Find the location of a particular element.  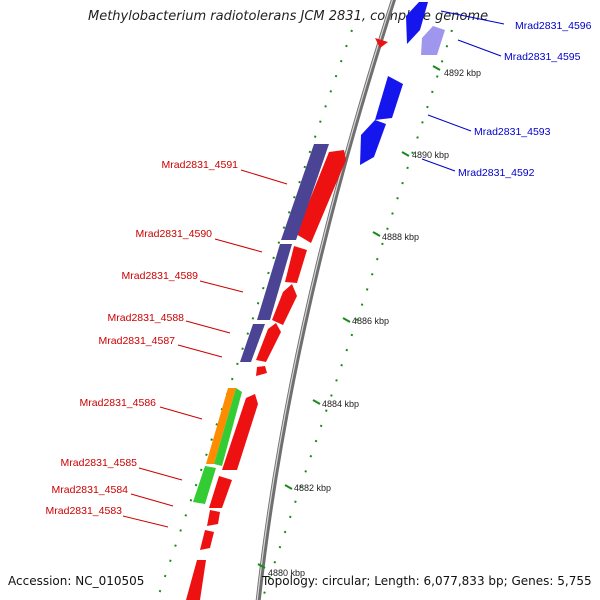

scale-label-4886: 4886 kbp is located at coordinates (370, 321).